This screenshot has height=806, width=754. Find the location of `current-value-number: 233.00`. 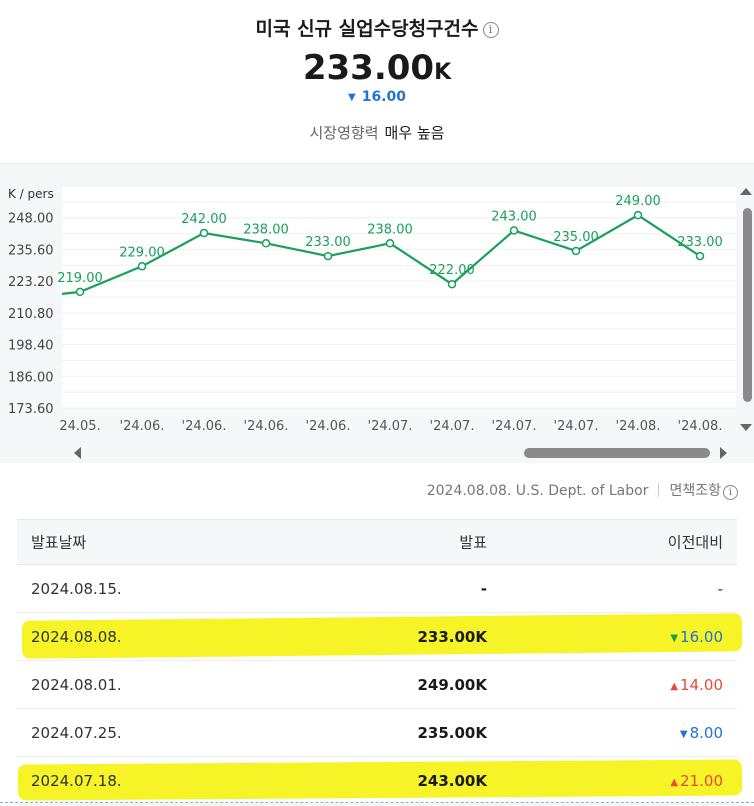

current-value-number: 233.00 is located at coordinates (368, 68).